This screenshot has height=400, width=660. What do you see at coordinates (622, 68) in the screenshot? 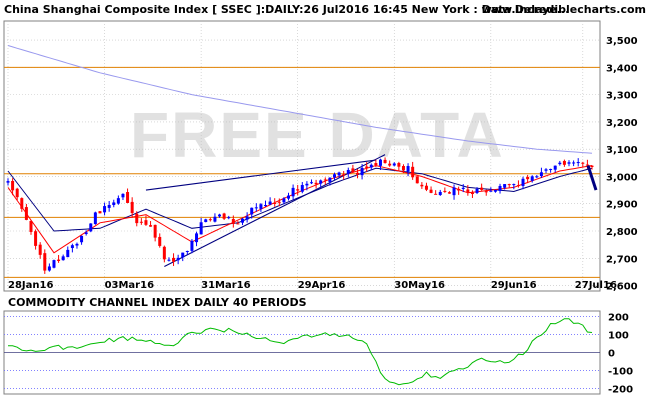
I see `y-tick-label: 3,400` at bounding box center [622, 68].